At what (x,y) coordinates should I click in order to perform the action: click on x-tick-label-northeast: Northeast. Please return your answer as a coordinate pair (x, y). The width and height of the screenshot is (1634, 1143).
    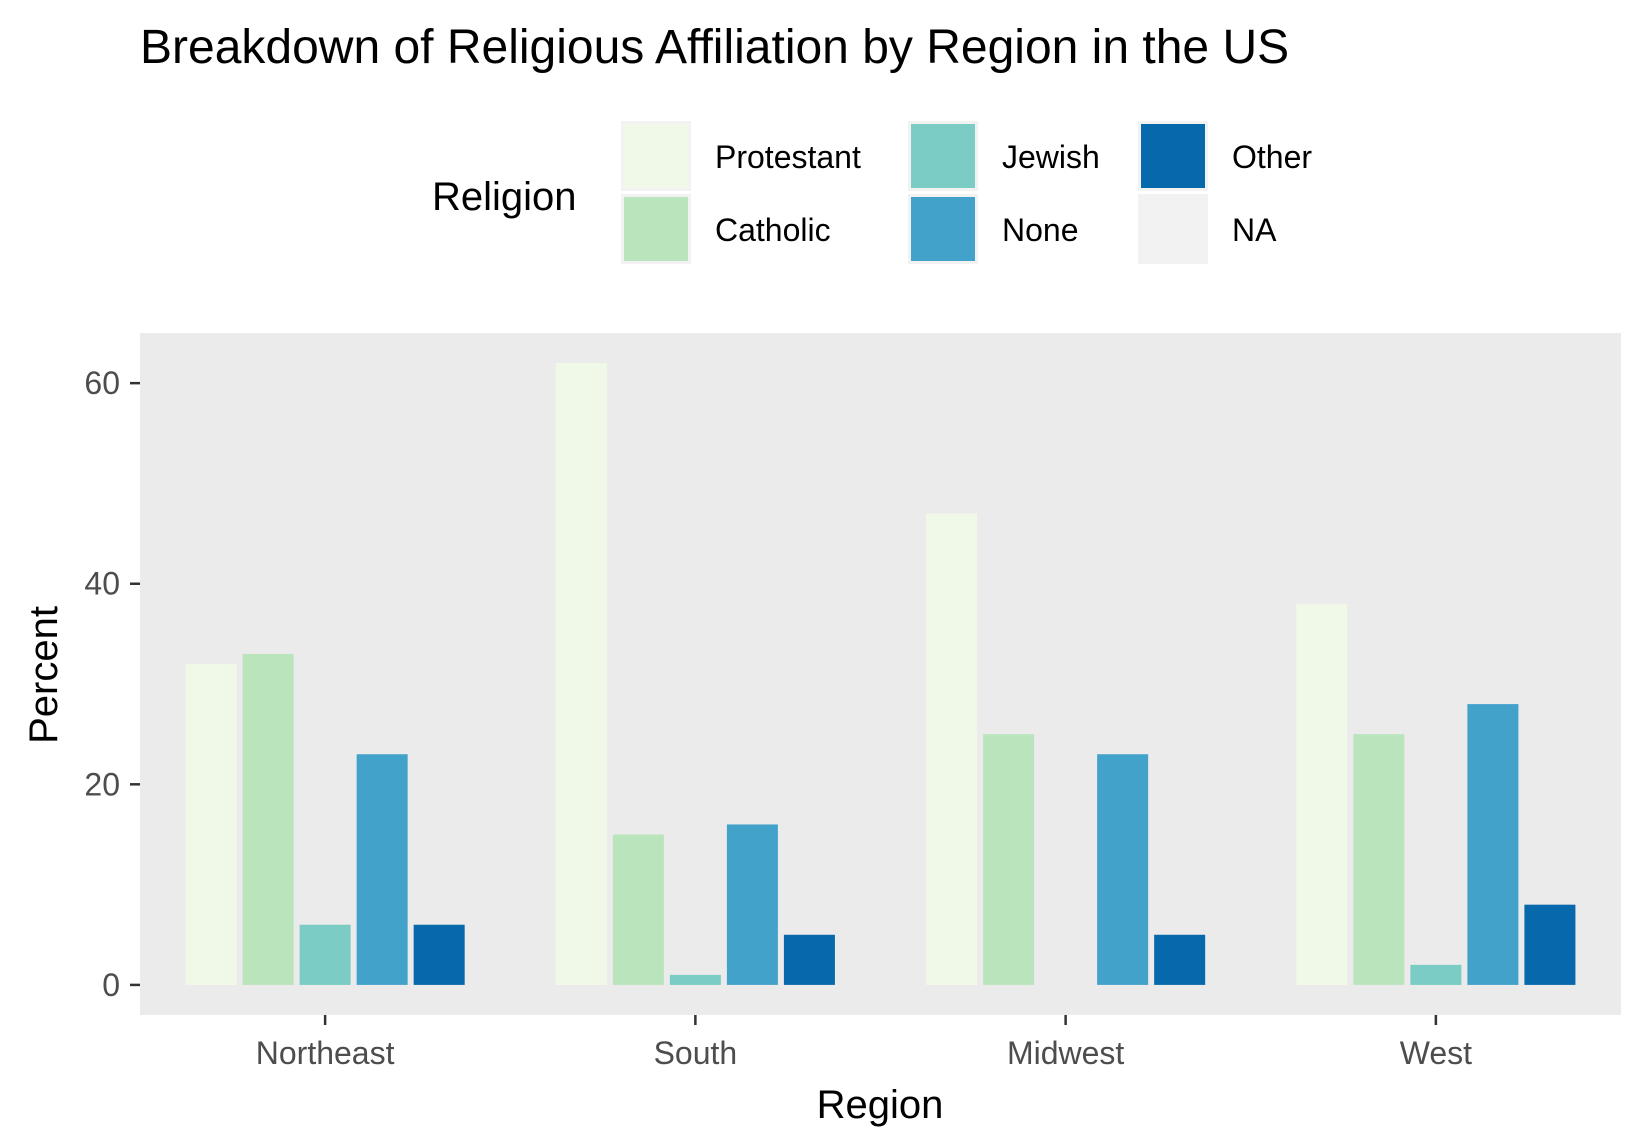
    Looking at the image, I should click on (325, 1053).